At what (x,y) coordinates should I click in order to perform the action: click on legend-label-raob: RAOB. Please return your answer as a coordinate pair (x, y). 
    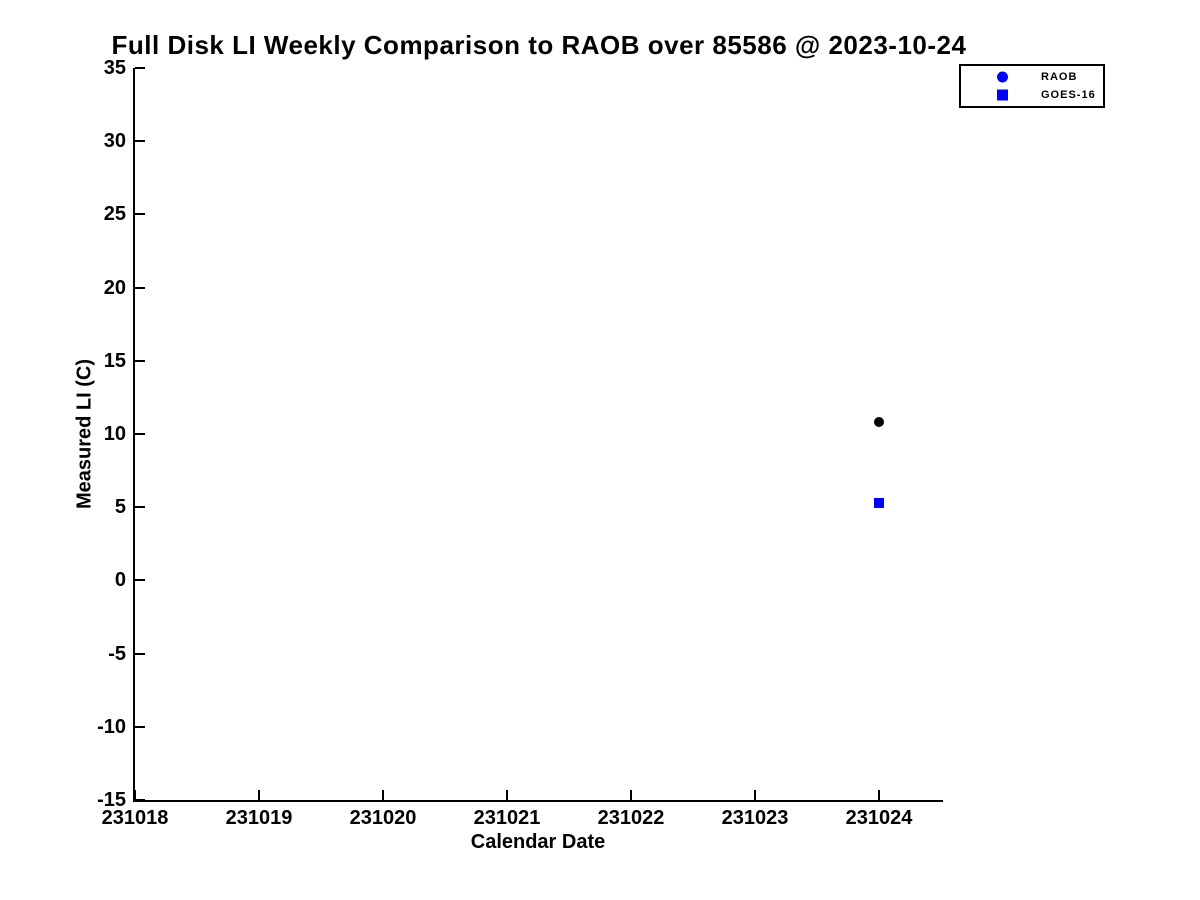
    Looking at the image, I should click on (1059, 77).